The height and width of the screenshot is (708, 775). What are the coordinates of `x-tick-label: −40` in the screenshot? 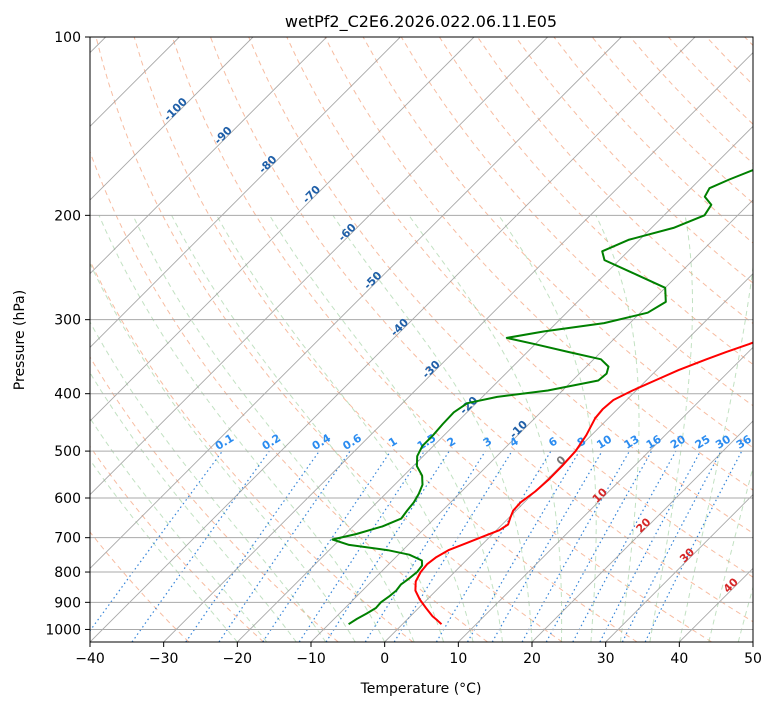 It's located at (90, 659).